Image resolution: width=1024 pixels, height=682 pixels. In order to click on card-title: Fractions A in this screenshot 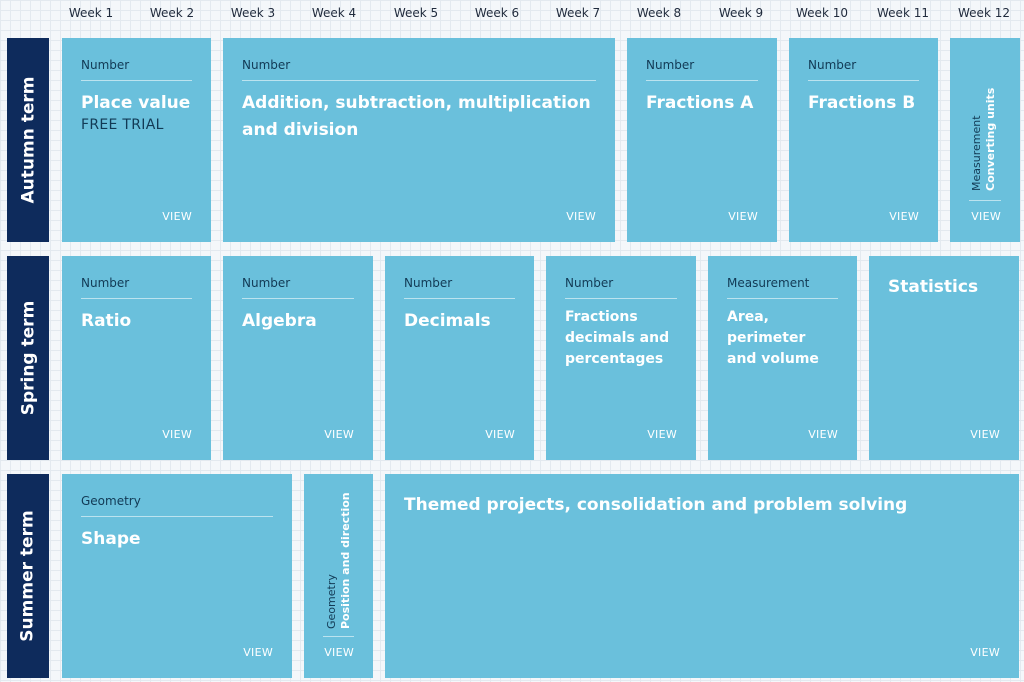, I will do `click(700, 103)`.